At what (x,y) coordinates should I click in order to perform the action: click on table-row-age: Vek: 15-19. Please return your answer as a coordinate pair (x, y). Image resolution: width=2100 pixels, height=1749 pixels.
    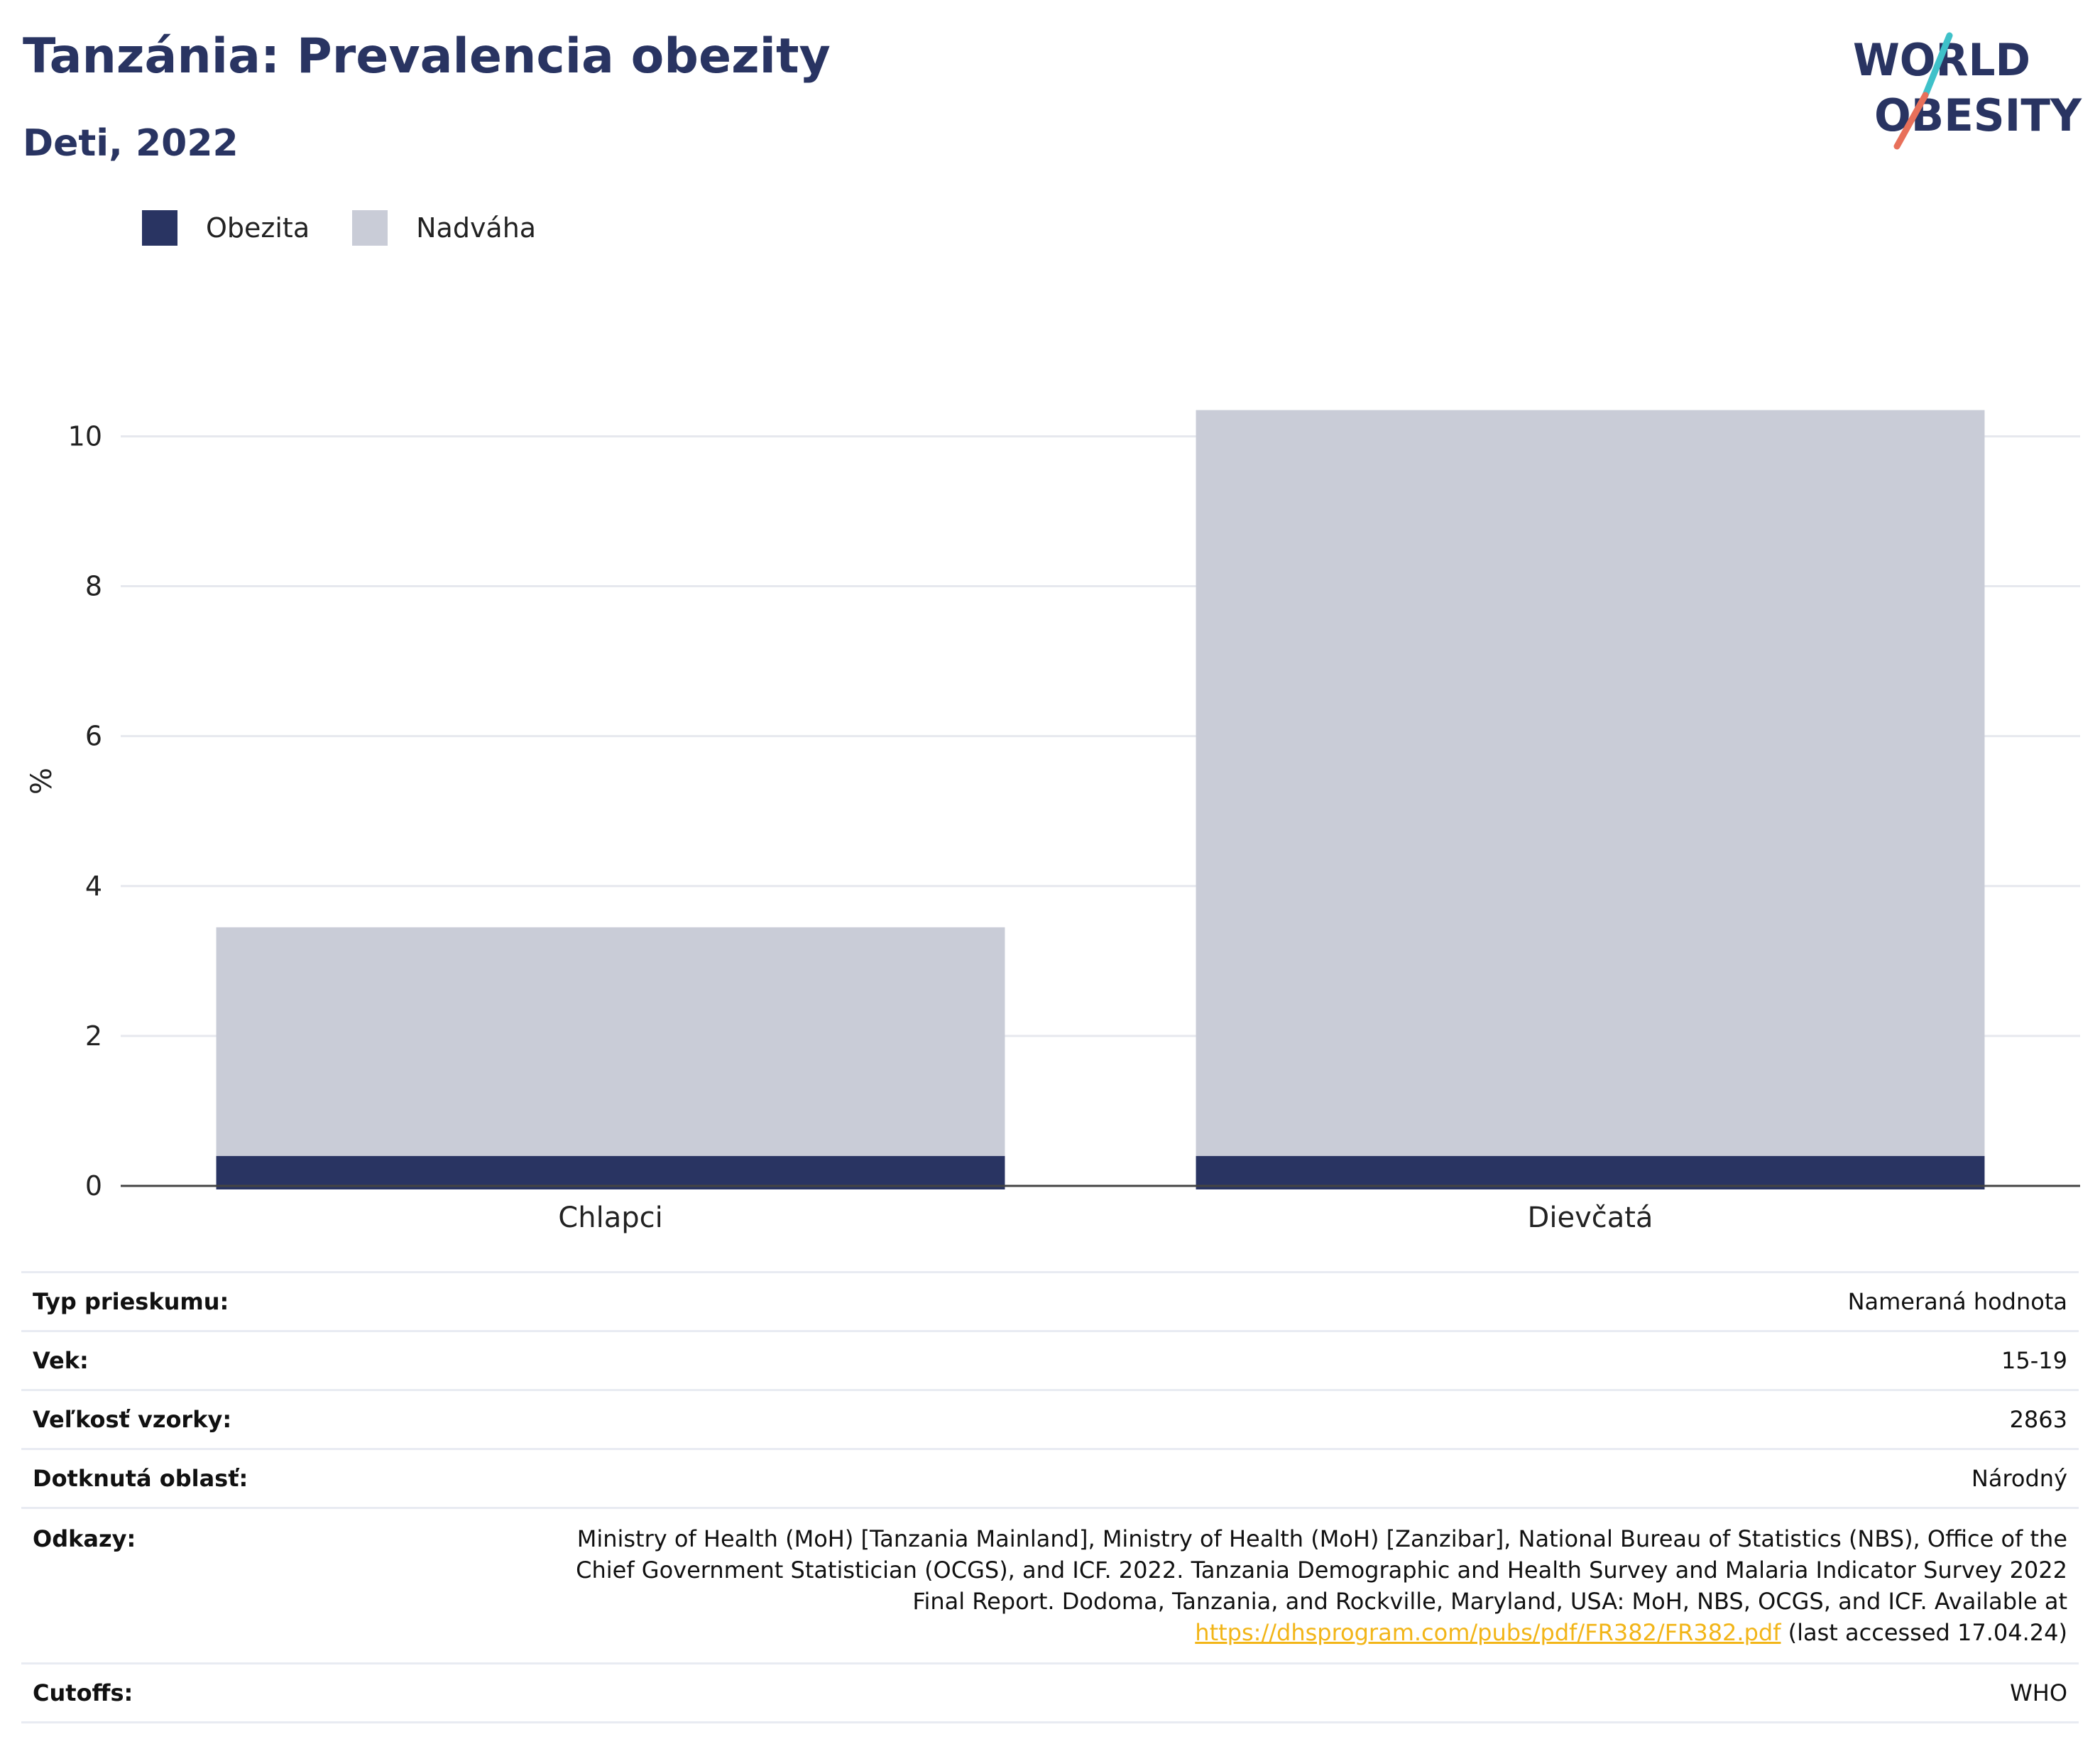
    Looking at the image, I should click on (1050, 1360).